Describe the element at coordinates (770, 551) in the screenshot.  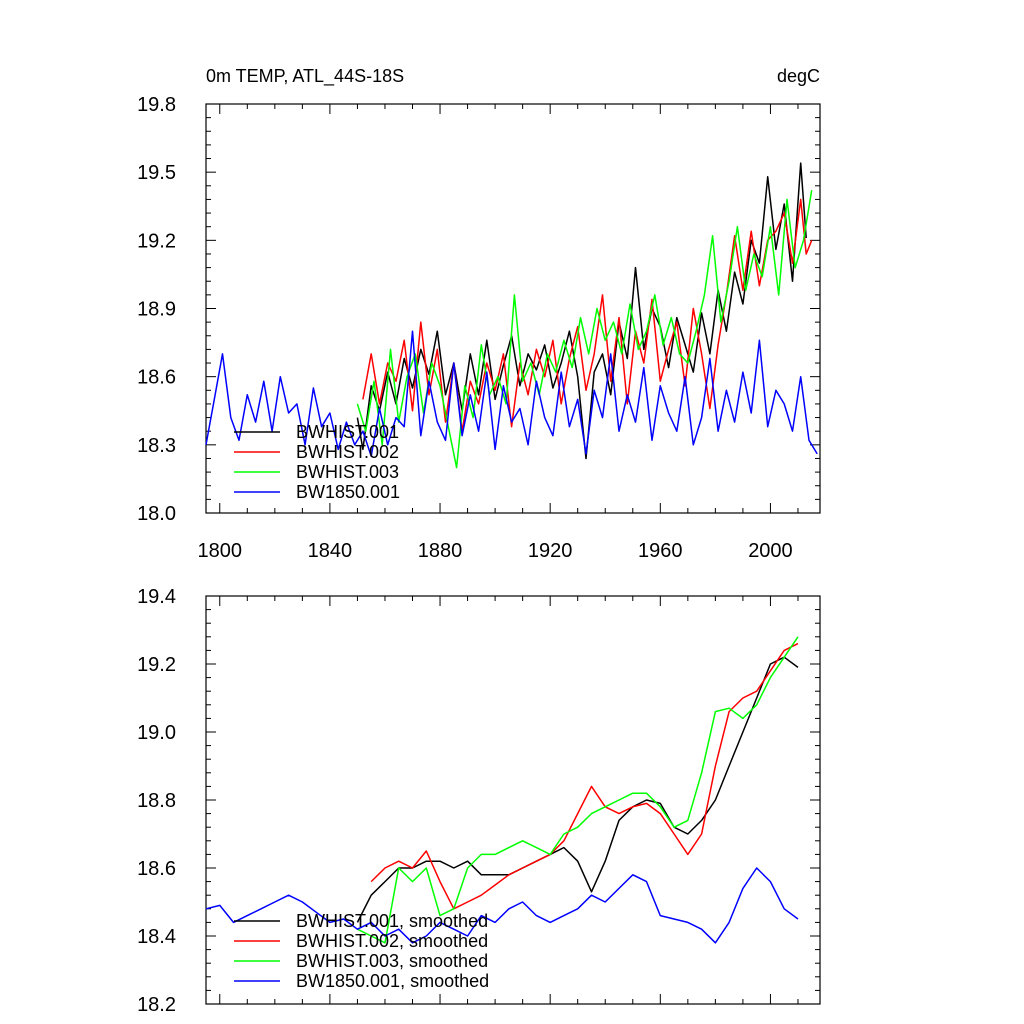
I see `x-tick-label: 2000` at that location.